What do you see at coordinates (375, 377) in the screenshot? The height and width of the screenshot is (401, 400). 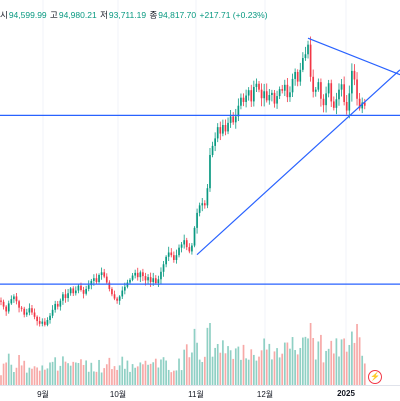 I see `flash-icon: ⚡` at bounding box center [375, 377].